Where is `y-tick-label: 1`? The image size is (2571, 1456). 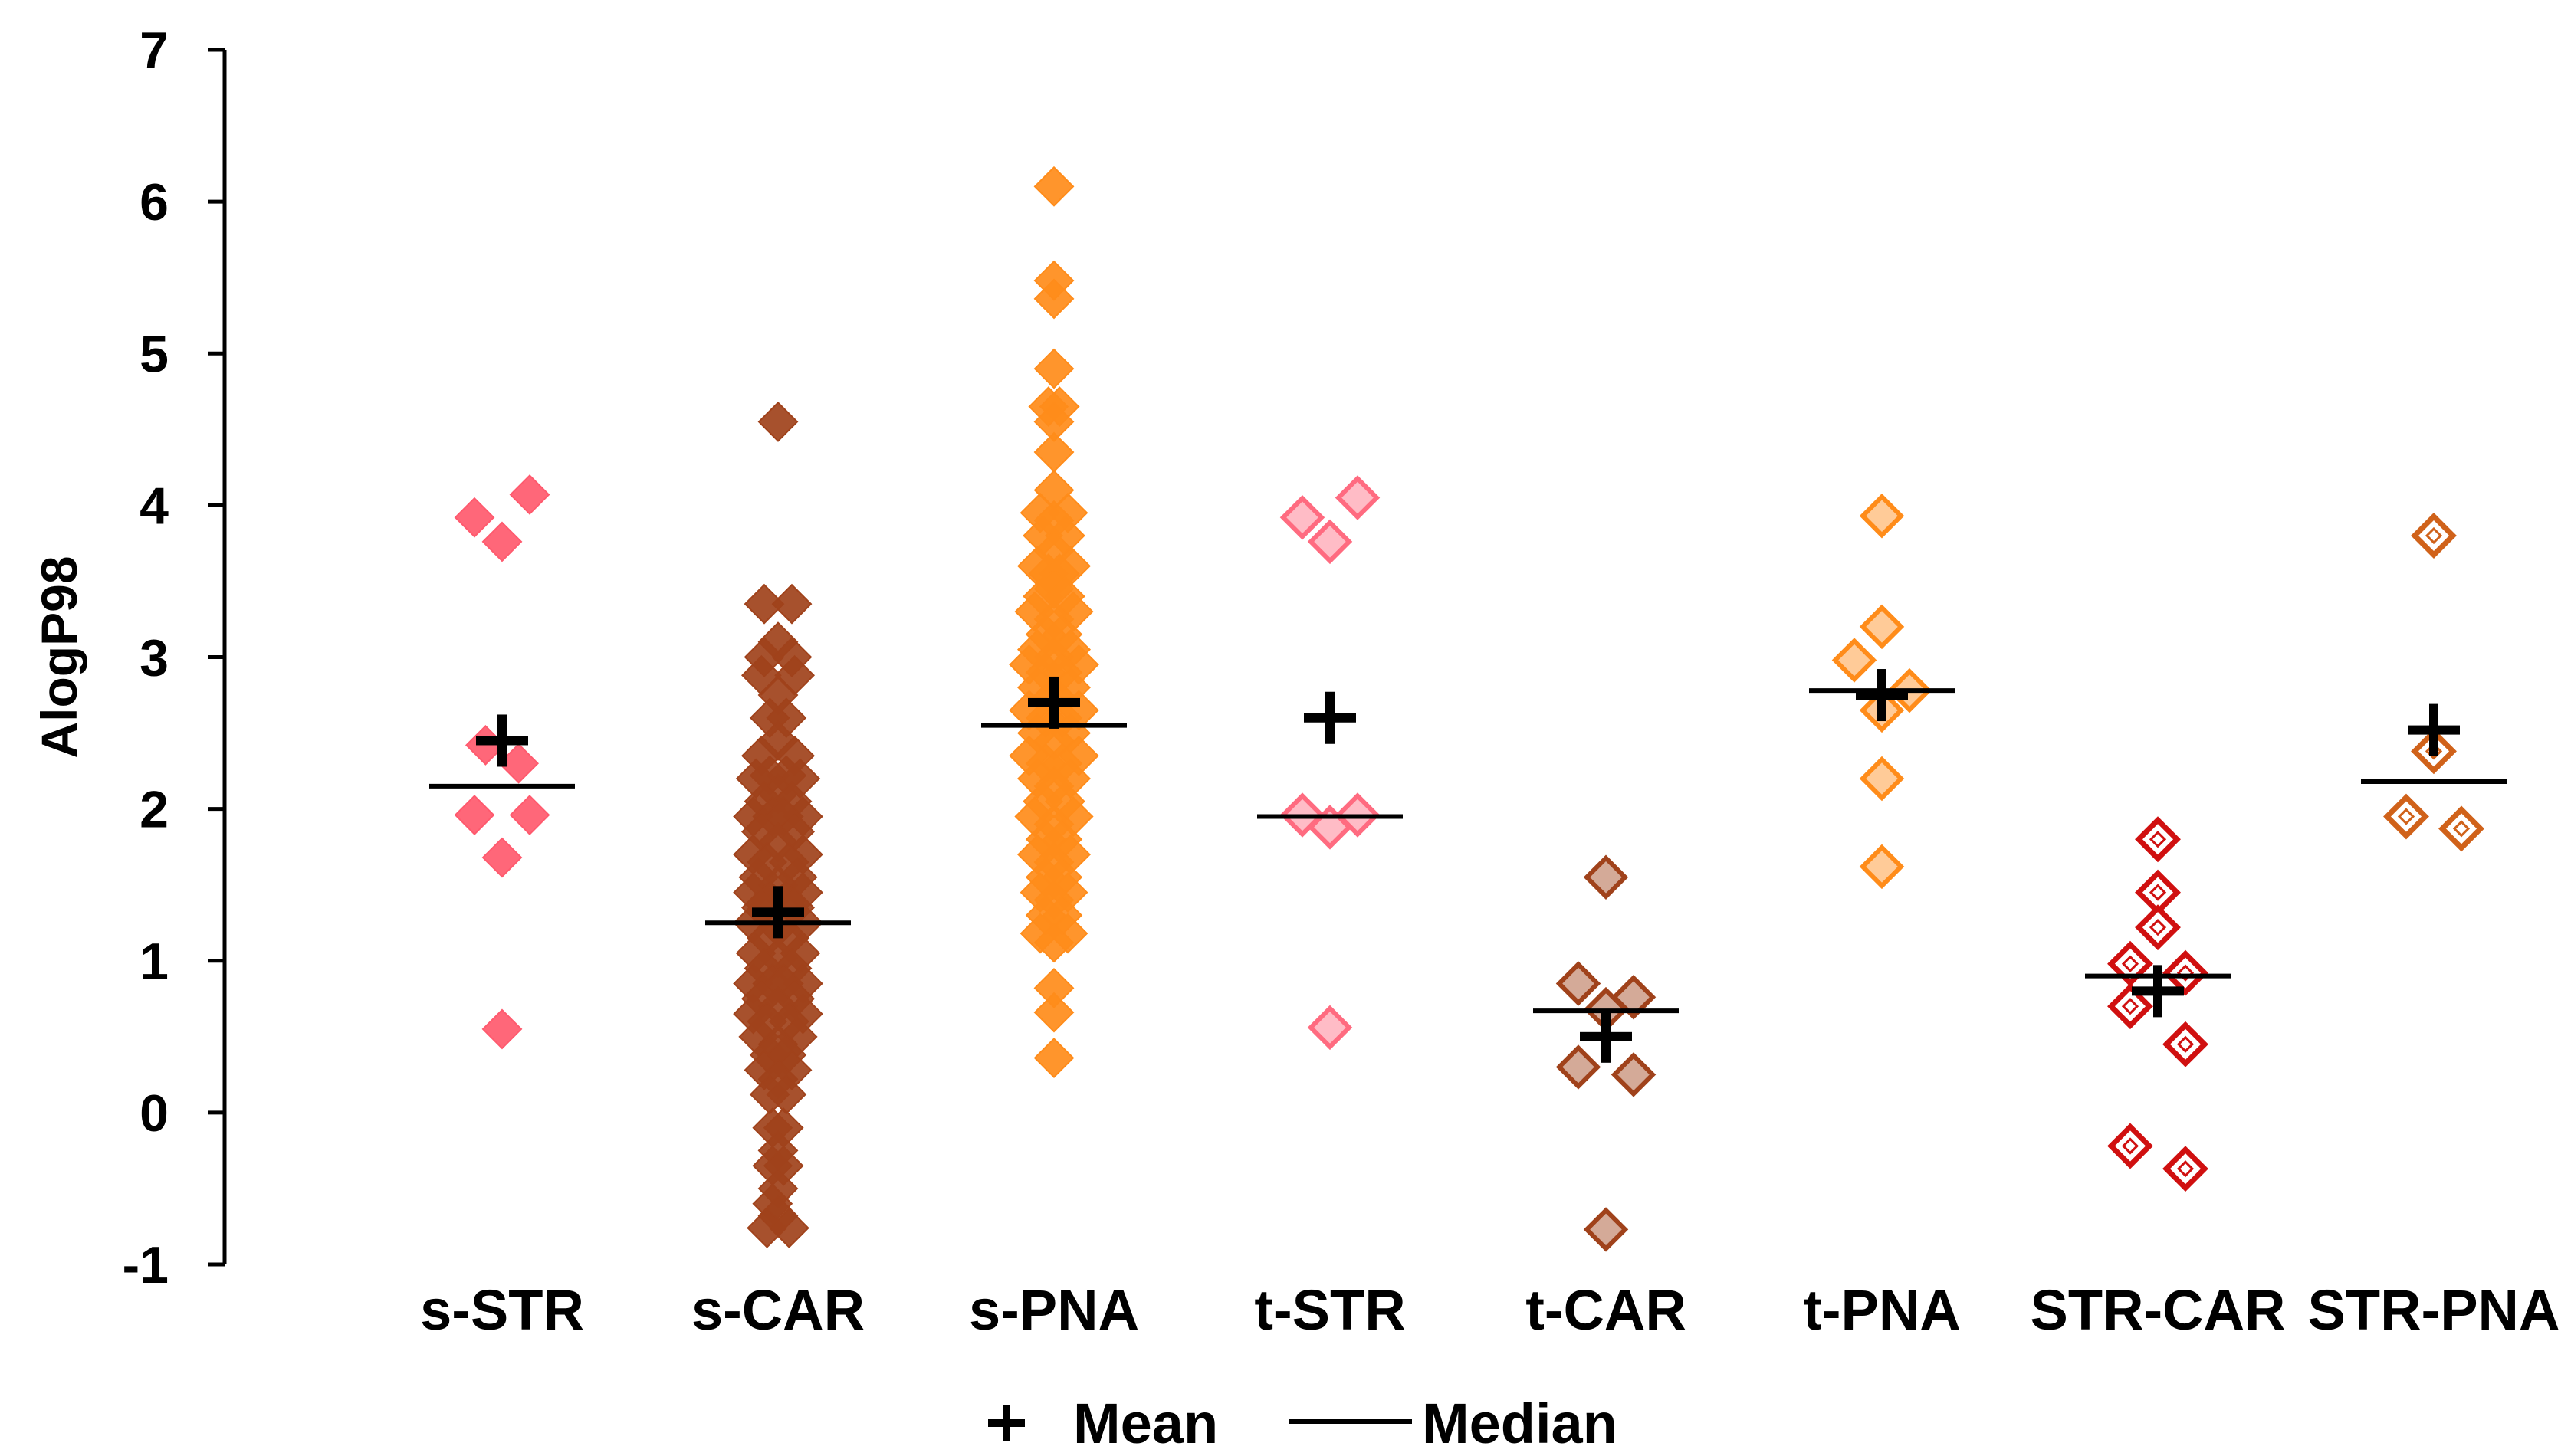 y-tick-label: 1 is located at coordinates (154, 962).